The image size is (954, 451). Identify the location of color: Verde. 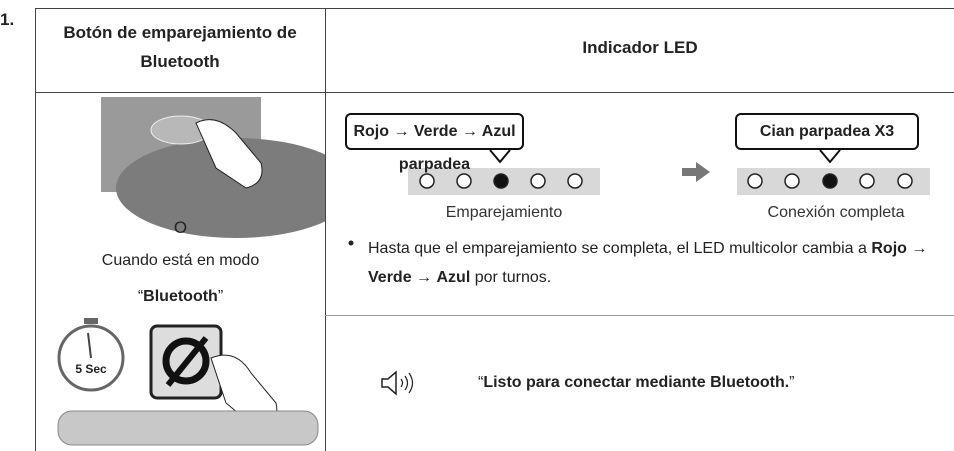
(390, 277).